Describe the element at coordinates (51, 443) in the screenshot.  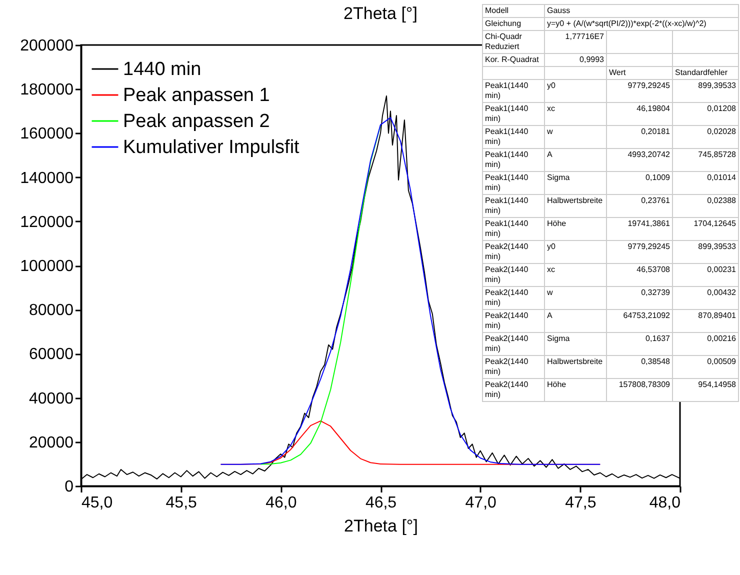
I see `y-tick-label: 20000` at that location.